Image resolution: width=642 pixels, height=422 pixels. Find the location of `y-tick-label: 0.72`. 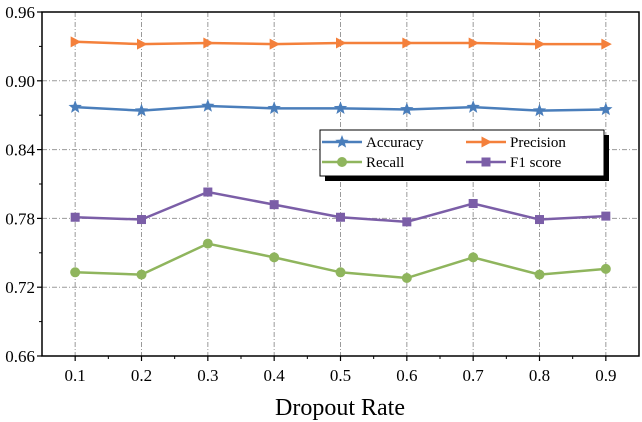

y-tick-label: 0.72 is located at coordinates (20, 287).